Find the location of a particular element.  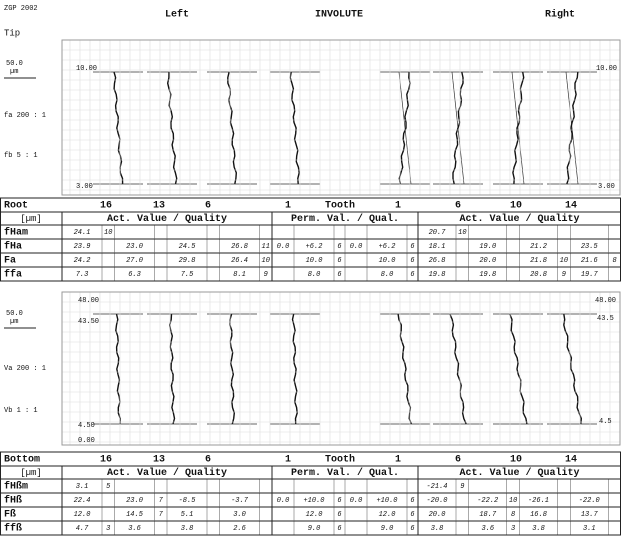

cell: -26.1 is located at coordinates (538, 501).